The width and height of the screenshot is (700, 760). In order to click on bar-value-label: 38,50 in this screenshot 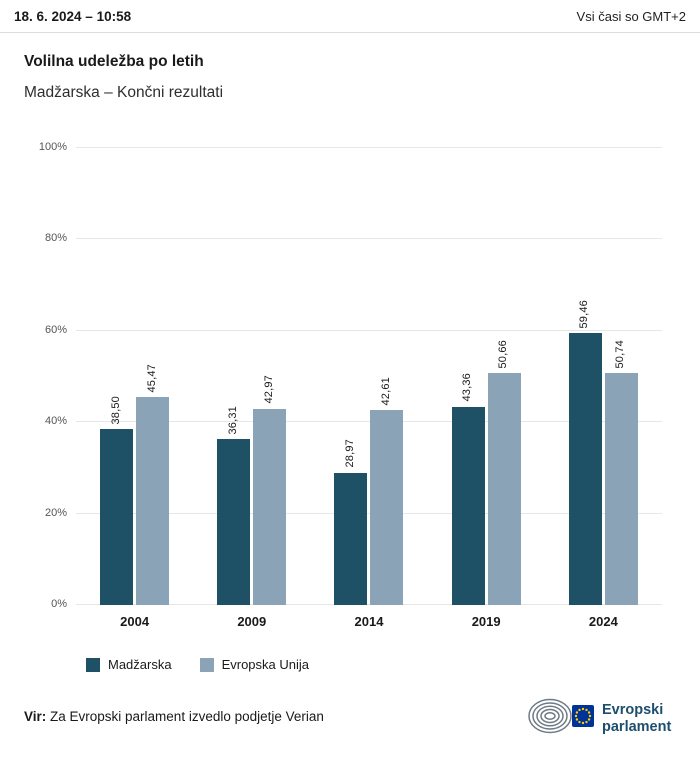, I will do `click(115, 410)`.